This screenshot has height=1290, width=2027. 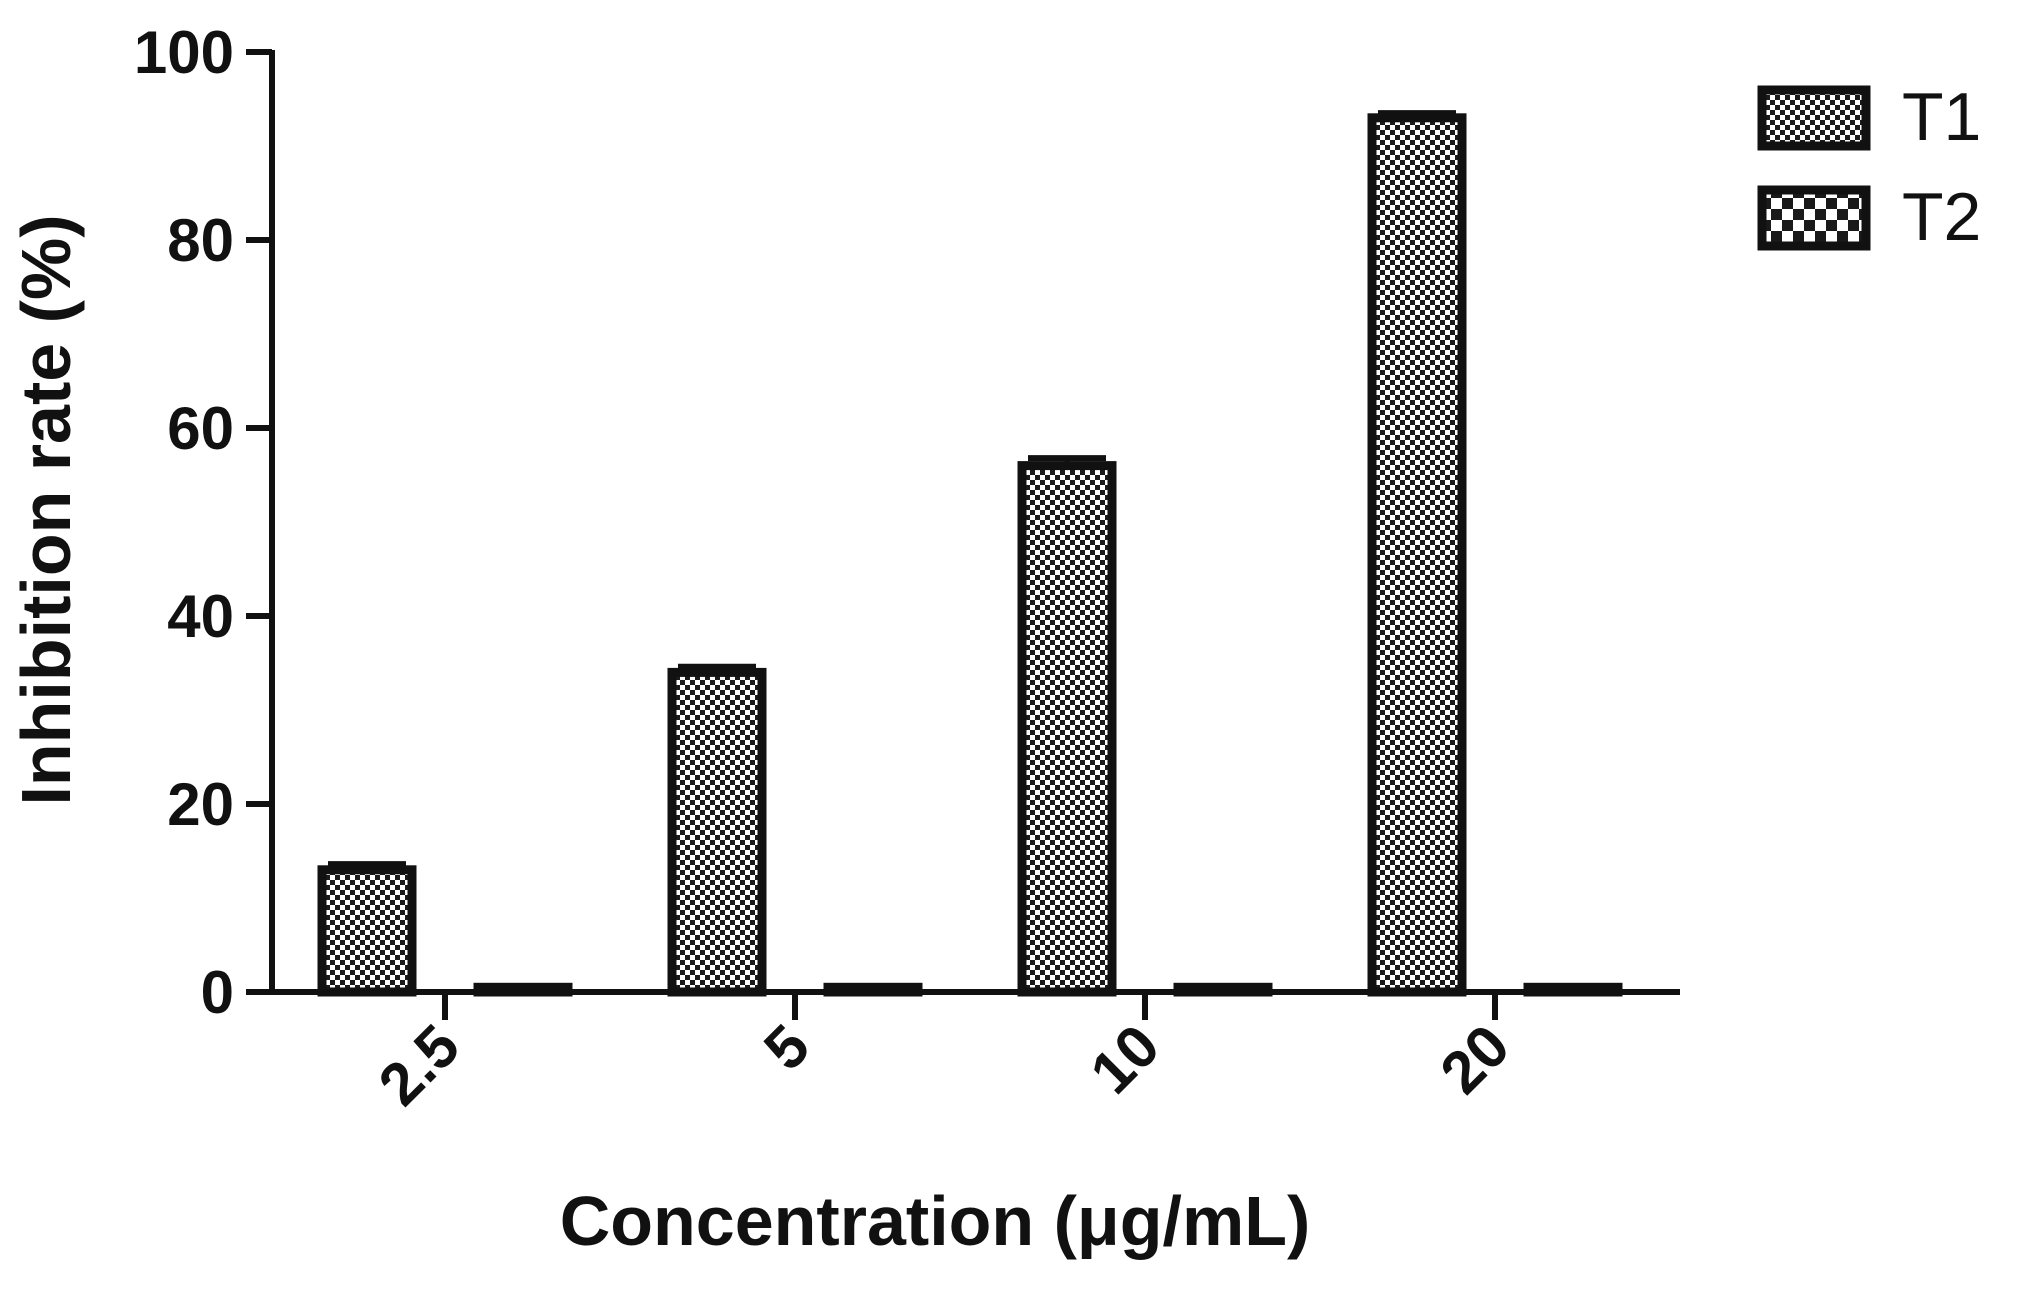 I want to click on x-category-label: 20, so click(x=1475, y=1059).